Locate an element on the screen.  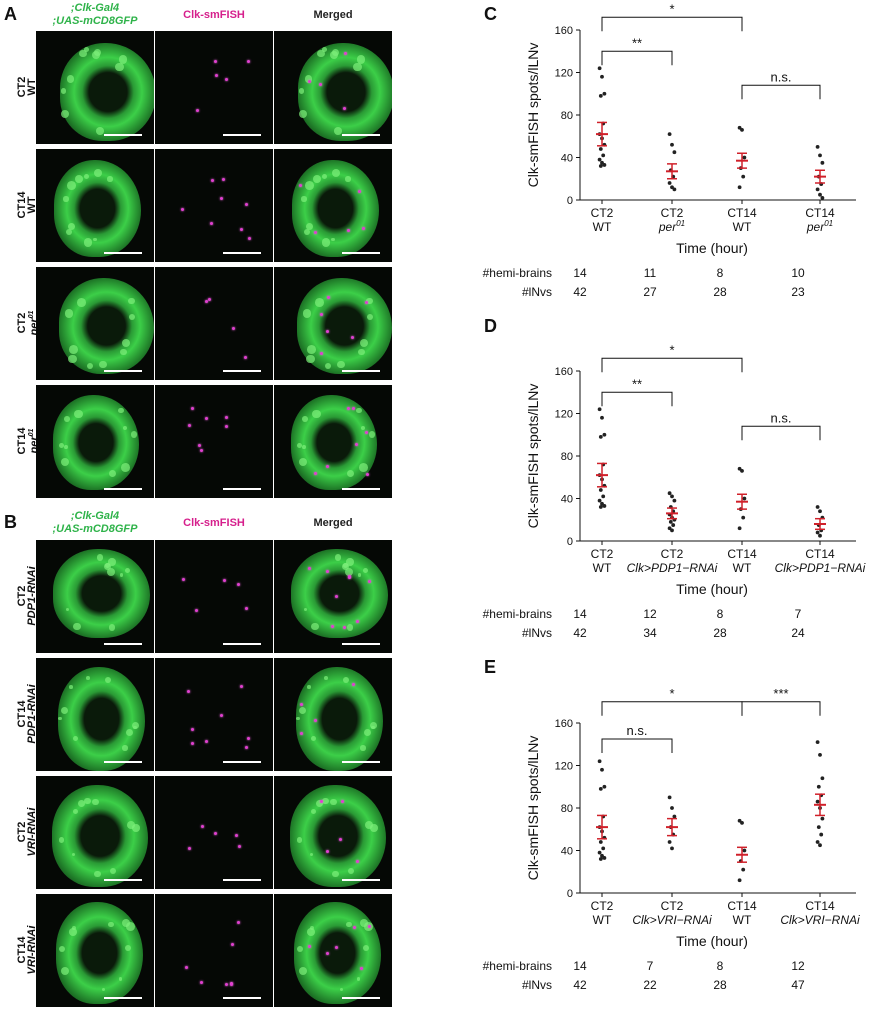
hemi-brain-count: 10 is located at coordinates (798, 273).